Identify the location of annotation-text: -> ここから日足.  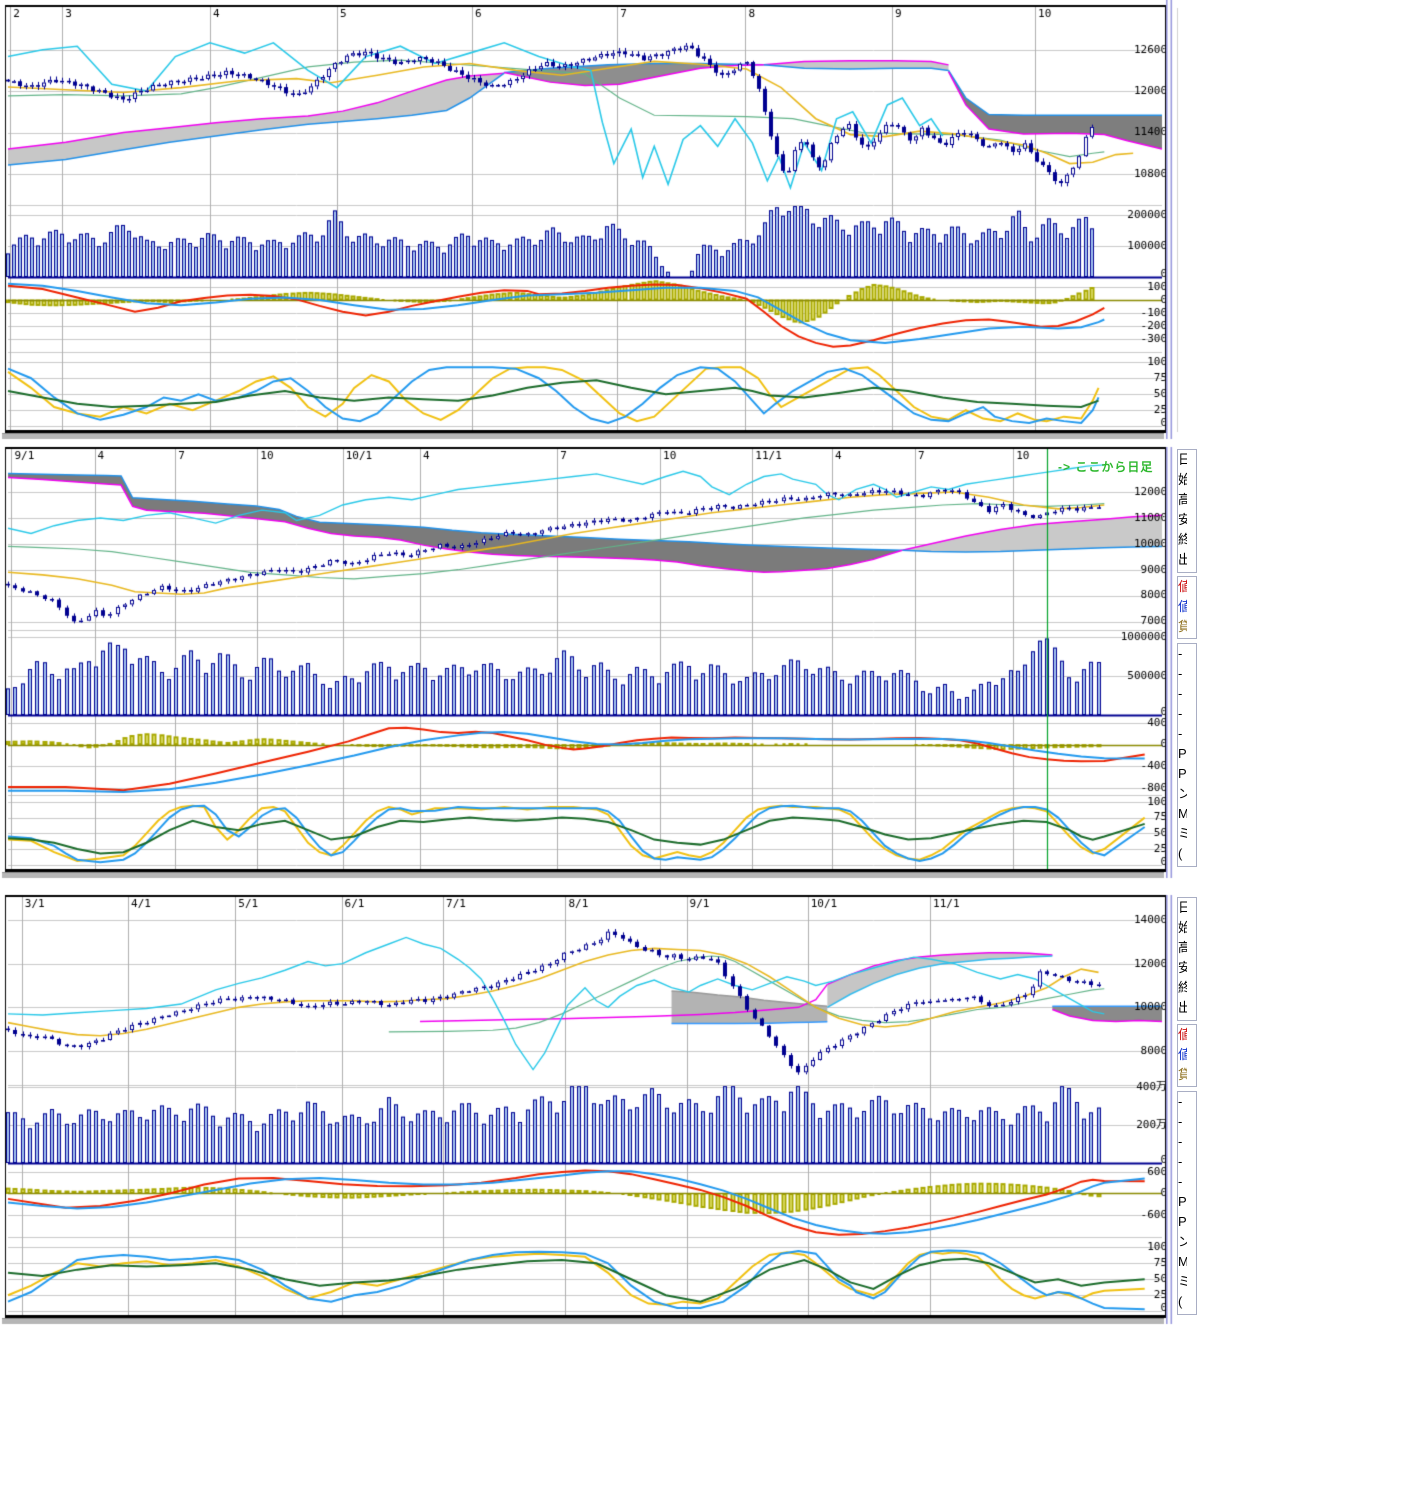
(1106, 467).